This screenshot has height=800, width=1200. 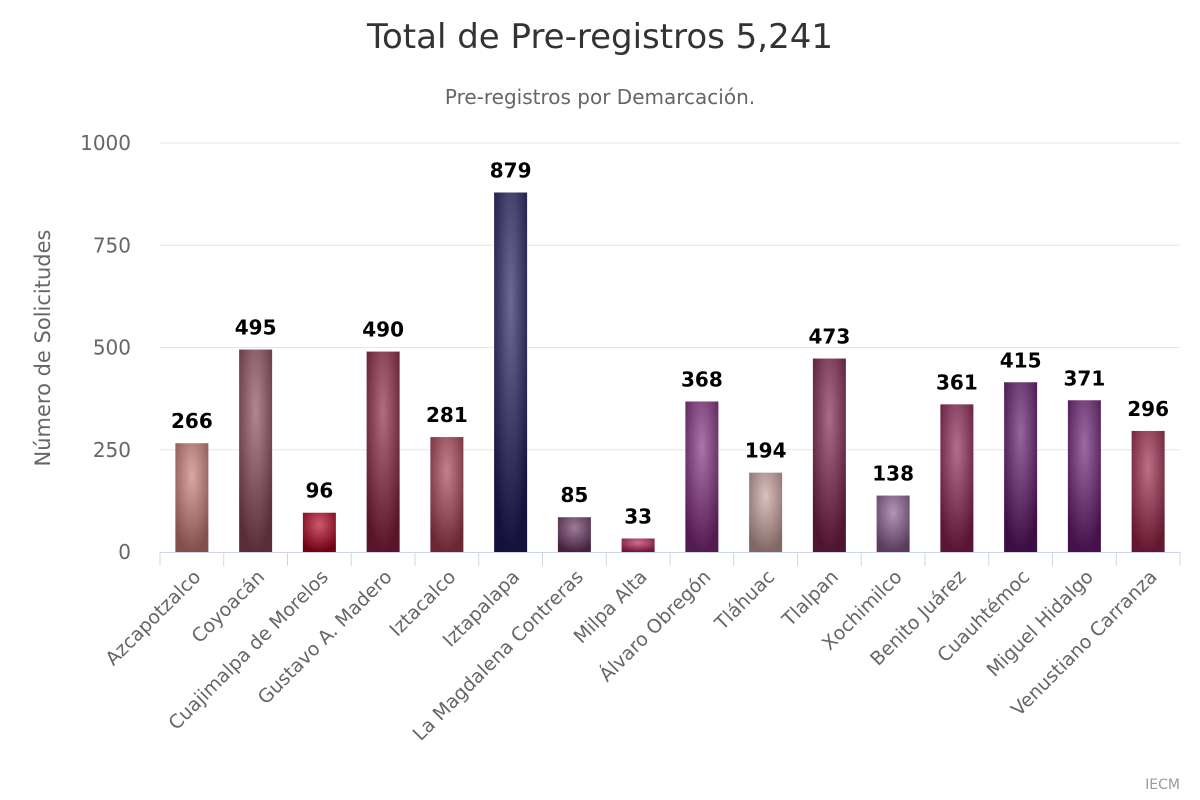 What do you see at coordinates (124, 552) in the screenshot?
I see `y-tick-label: 0` at bounding box center [124, 552].